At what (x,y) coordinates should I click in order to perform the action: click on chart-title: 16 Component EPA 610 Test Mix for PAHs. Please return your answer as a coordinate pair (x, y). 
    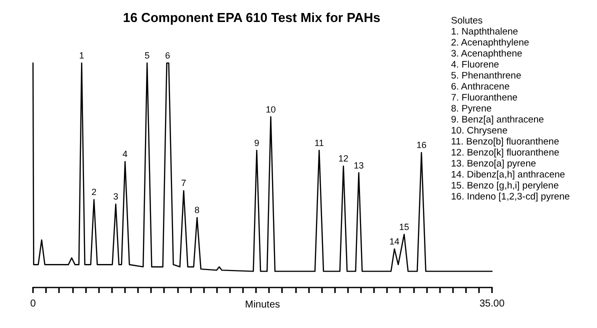
    Looking at the image, I should click on (251, 17).